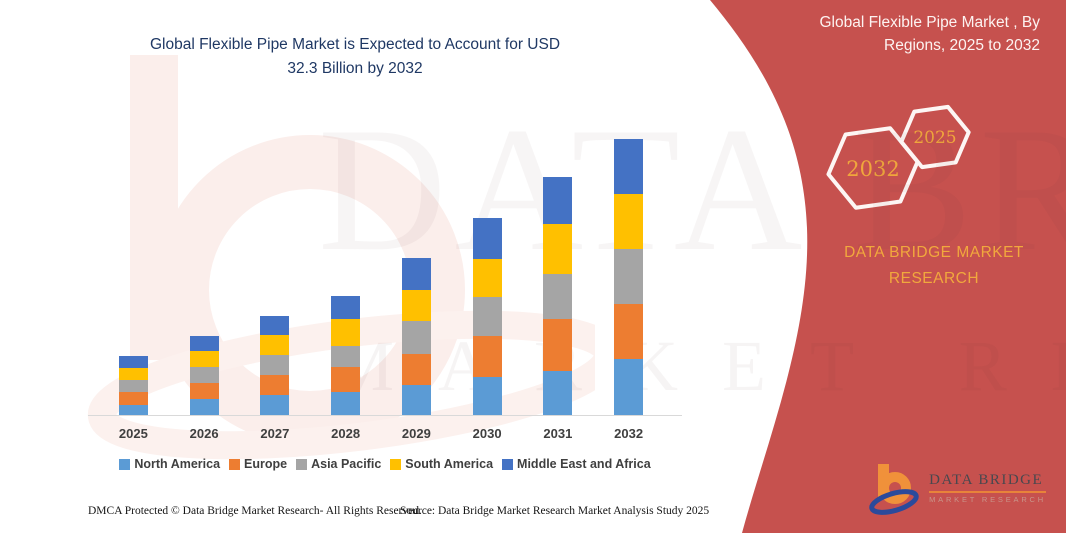 Image resolution: width=1066 pixels, height=533 pixels. Describe the element at coordinates (385, 415) in the screenshot. I see `x-axis-line` at that location.